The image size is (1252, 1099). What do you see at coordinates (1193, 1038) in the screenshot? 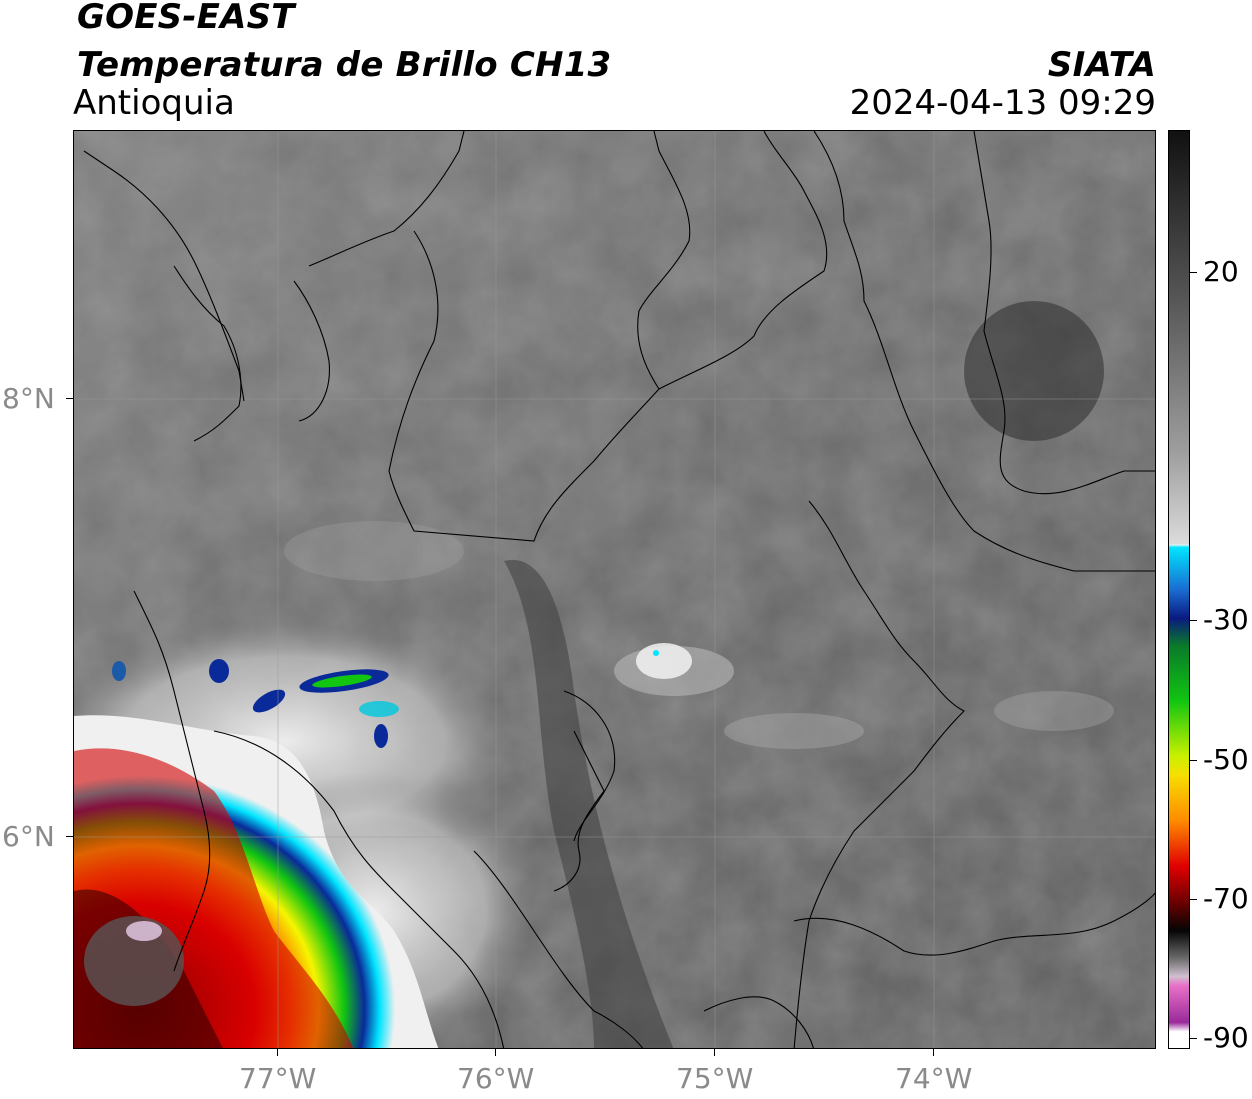
I see `cbar-tick-minus90` at bounding box center [1193, 1038].